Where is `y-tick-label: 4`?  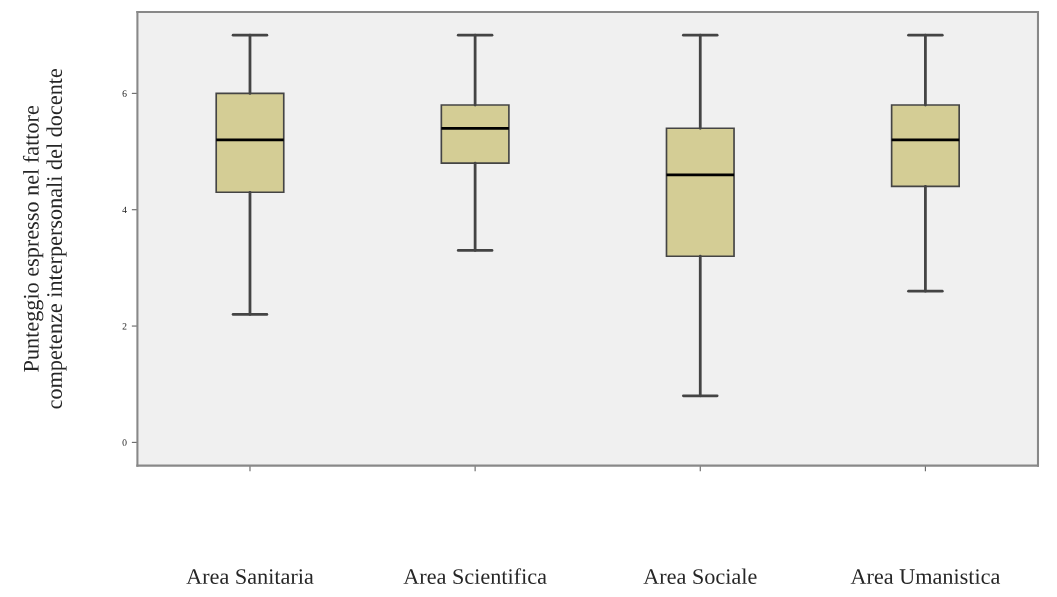 y-tick-label: 4 is located at coordinates (124, 210).